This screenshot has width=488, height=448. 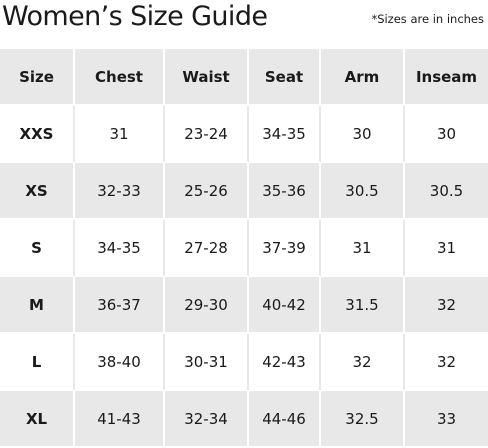 I want to click on table-row: M 36-37 29-30 40-42 31.5 32, so click(x=244, y=305).